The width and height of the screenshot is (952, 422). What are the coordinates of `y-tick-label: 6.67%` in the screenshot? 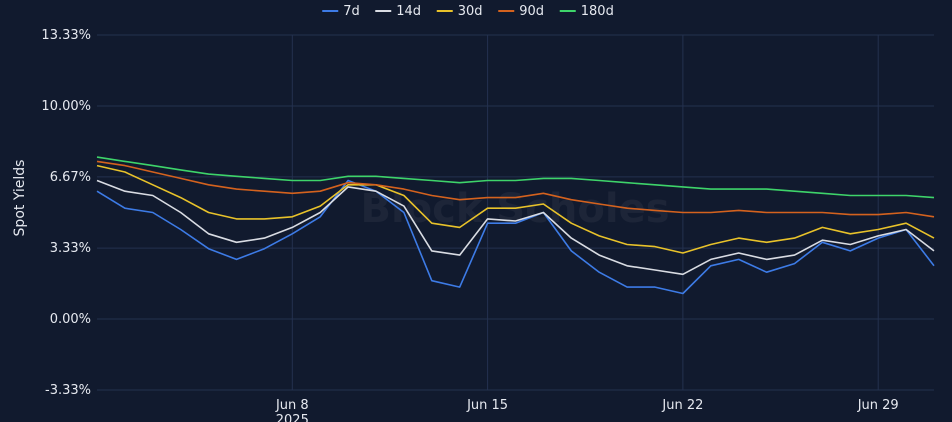 It's located at (70, 177).